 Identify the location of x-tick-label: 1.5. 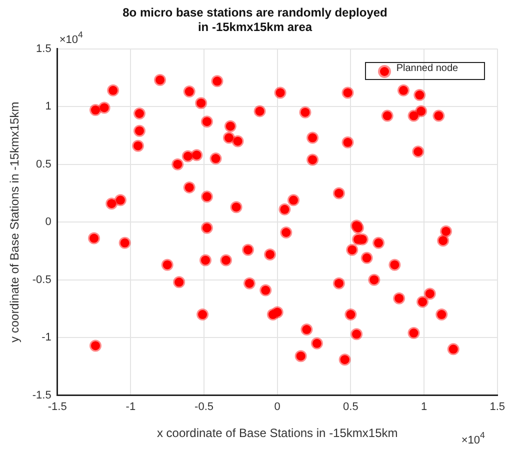
(498, 407).